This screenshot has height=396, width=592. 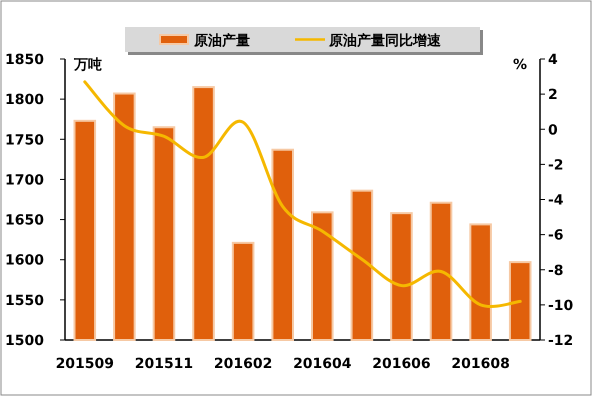 What do you see at coordinates (24, 300) in the screenshot?
I see `y-tick-label: 1550` at bounding box center [24, 300].